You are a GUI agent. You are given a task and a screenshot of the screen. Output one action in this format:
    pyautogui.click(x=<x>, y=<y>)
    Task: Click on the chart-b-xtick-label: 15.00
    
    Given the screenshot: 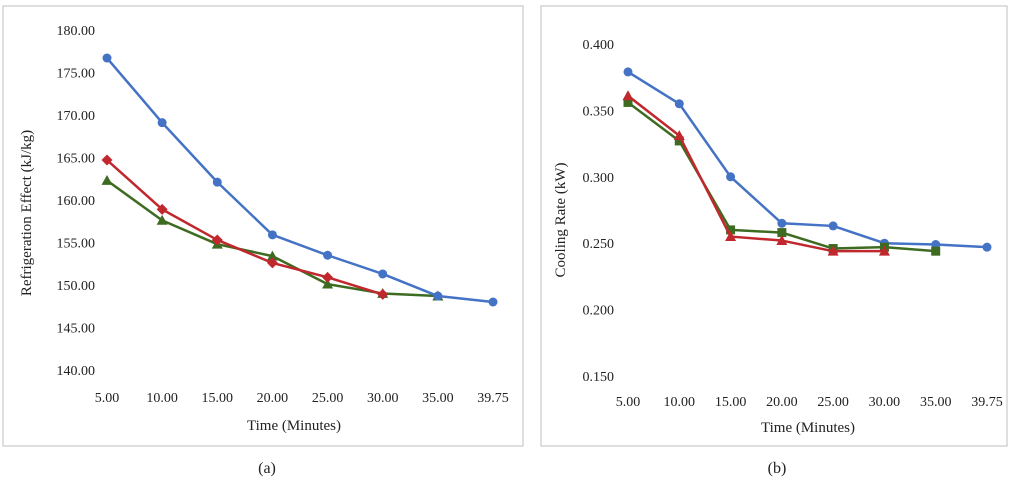 What is the action you would take?
    pyautogui.click(x=731, y=402)
    